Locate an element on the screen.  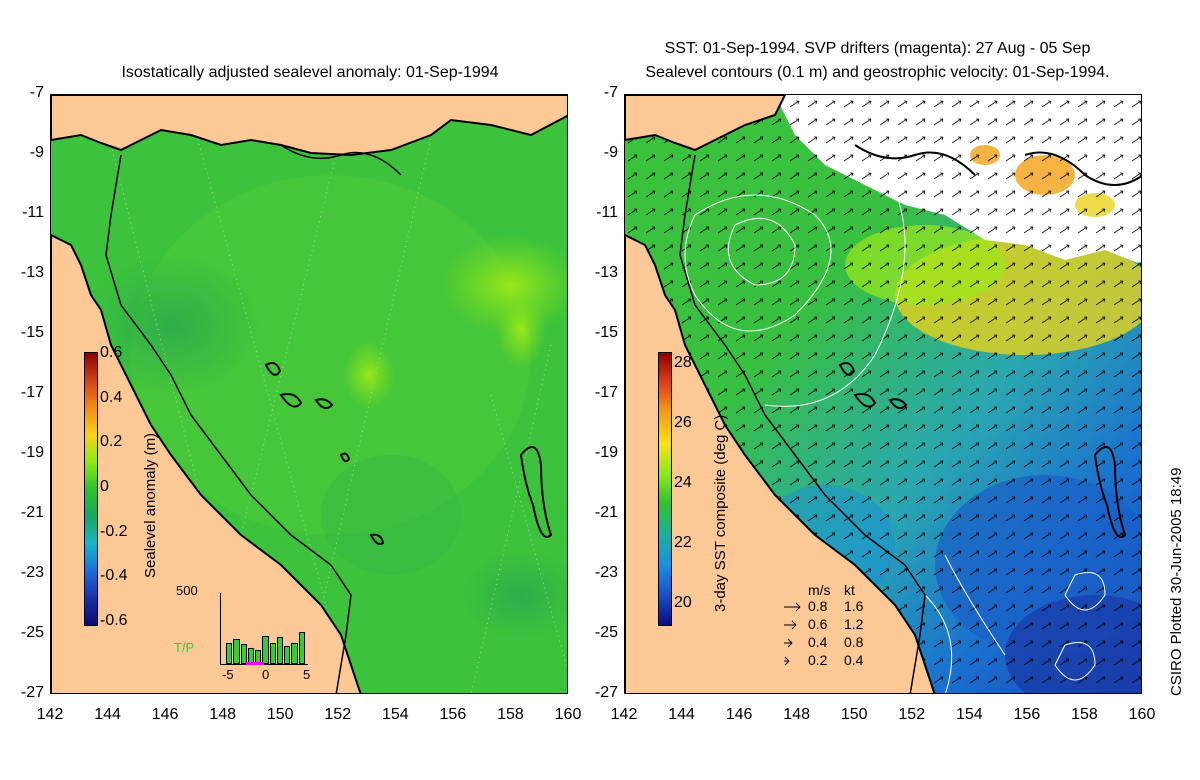
left-colorbar-tick: -0.2 is located at coordinates (114, 531).